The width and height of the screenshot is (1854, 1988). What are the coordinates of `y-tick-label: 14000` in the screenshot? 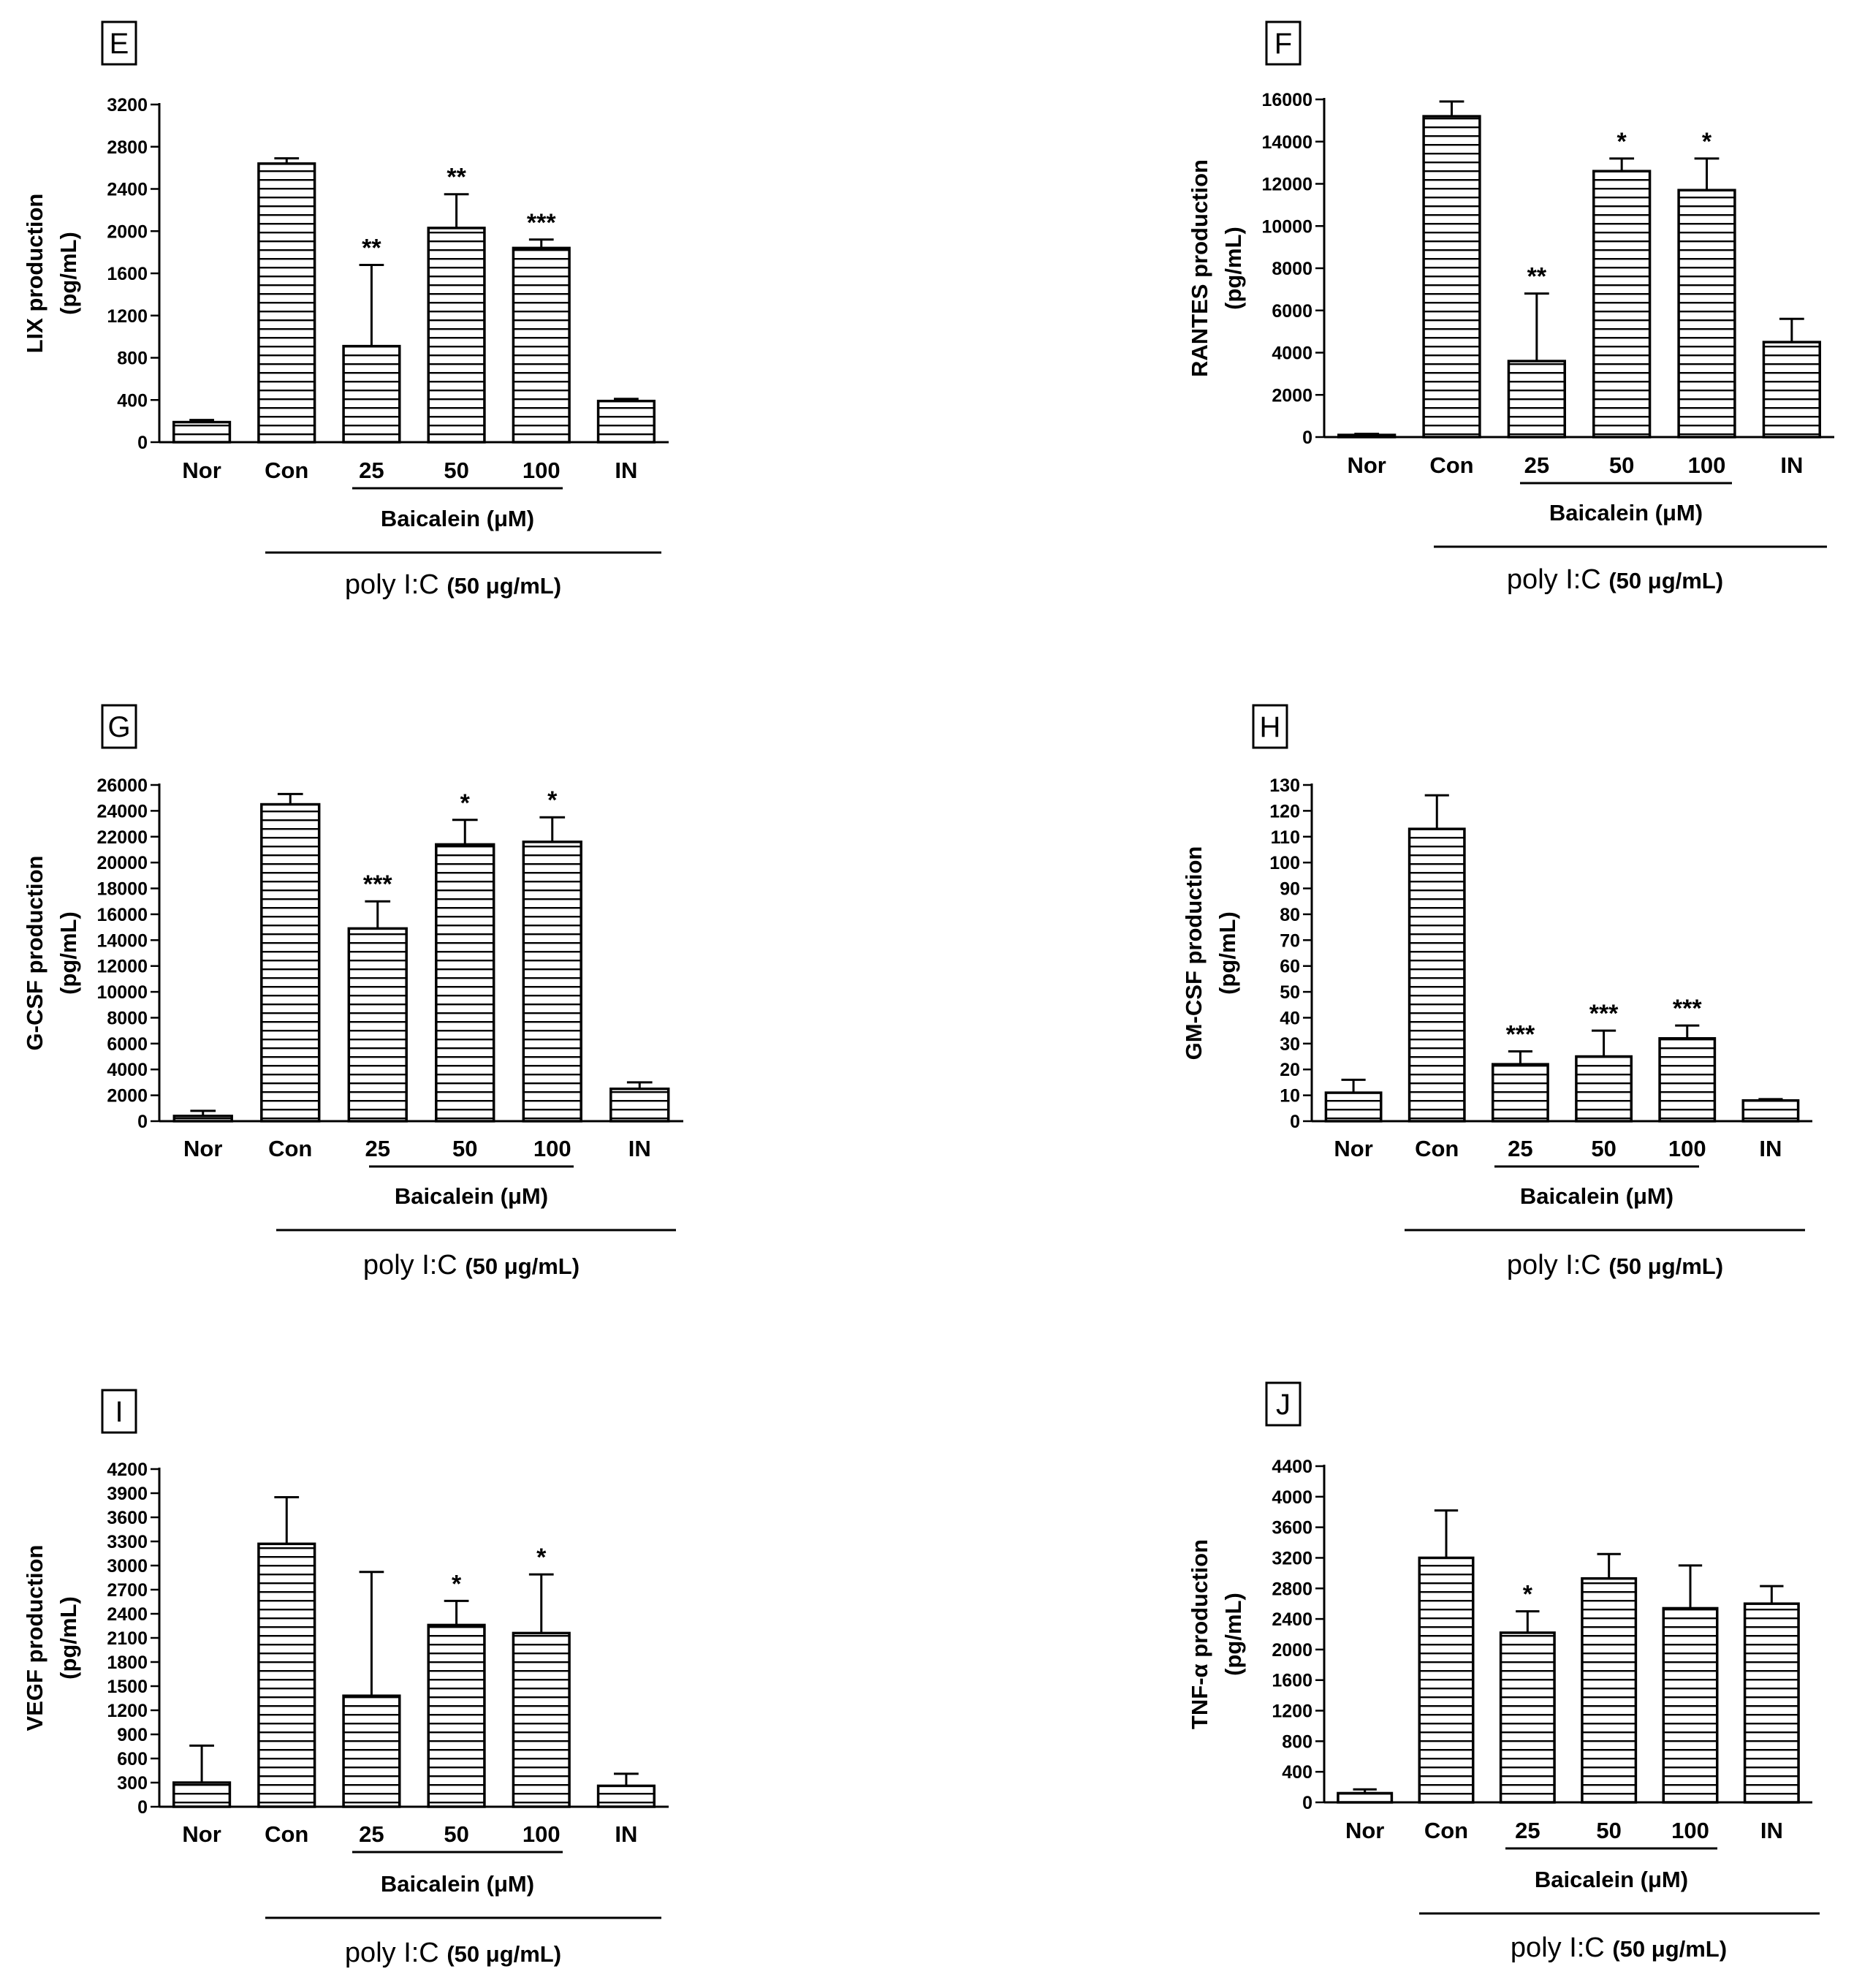 It's located at (122, 940).